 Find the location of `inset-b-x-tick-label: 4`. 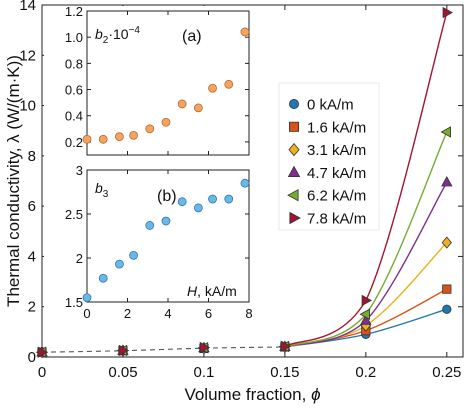

inset-b-x-tick-label: 4 is located at coordinates (167, 313).